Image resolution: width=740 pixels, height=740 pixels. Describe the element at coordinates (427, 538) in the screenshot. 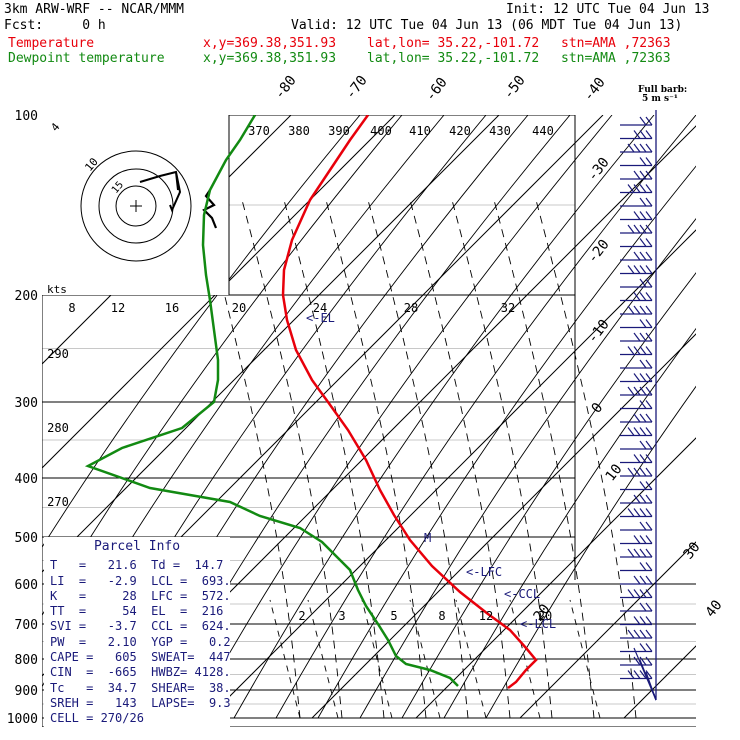

I see `m-marker: M` at that location.